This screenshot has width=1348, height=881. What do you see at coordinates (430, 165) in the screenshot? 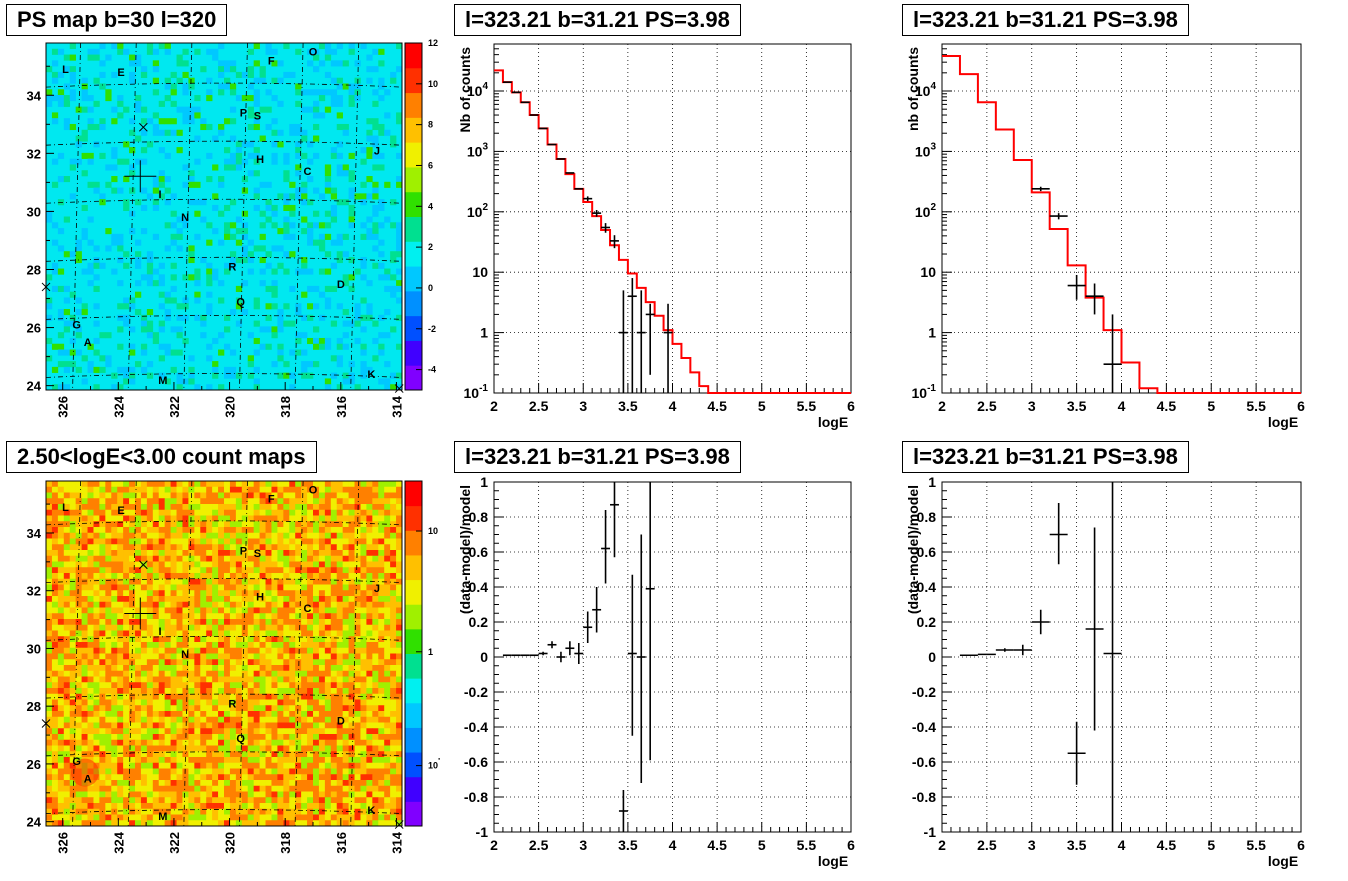
I see `colorbar-tick-label: 6` at bounding box center [430, 165].